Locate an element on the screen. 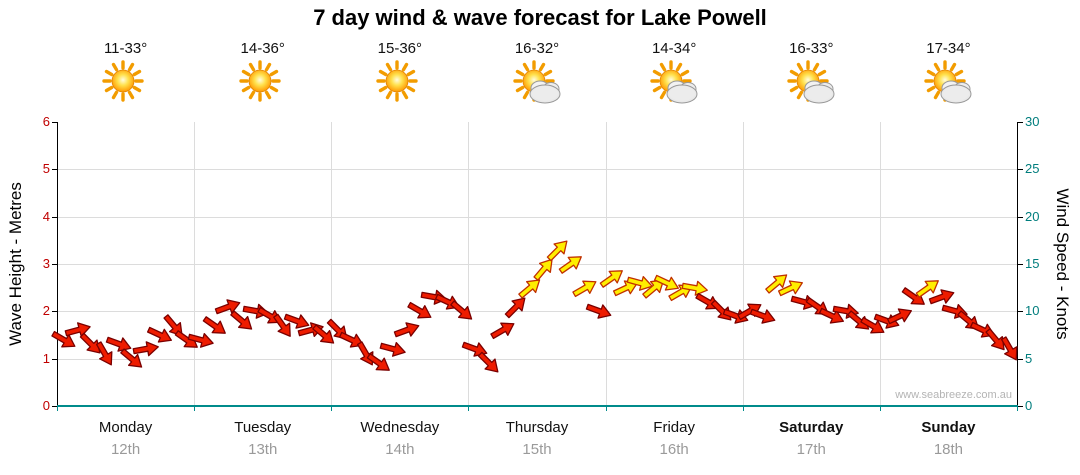 The width and height of the screenshot is (1080, 475). right-tick-label: 15 is located at coordinates (1032, 263).